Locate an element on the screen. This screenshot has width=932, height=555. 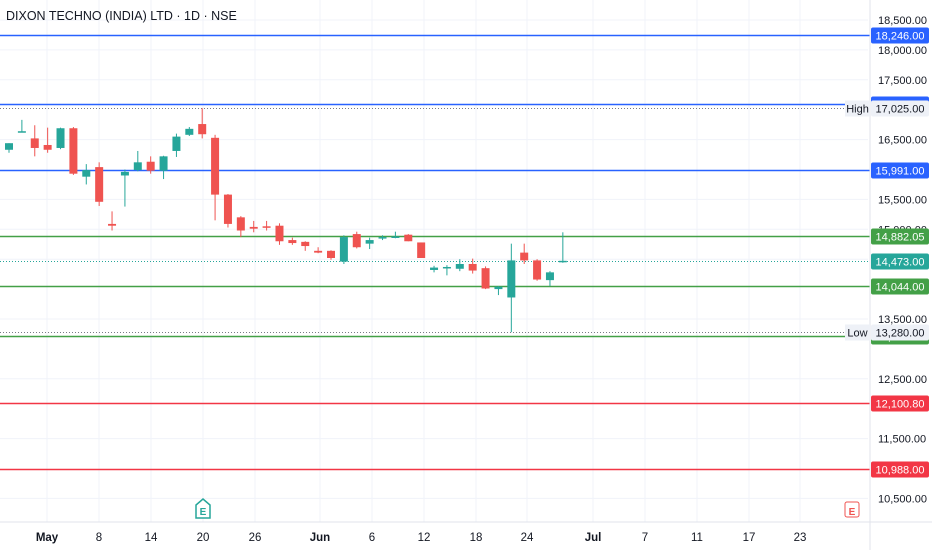
marker-name-bg is located at coordinates (857, 332).